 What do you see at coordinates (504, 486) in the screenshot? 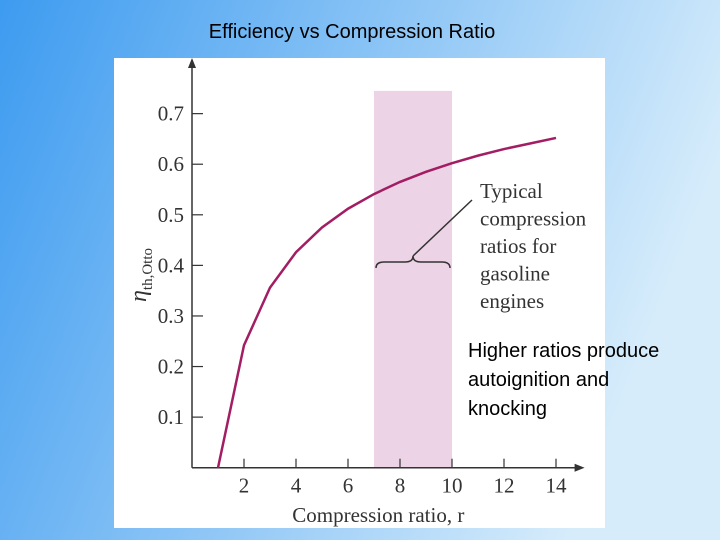
I see `x-tick-label: 12` at bounding box center [504, 486].